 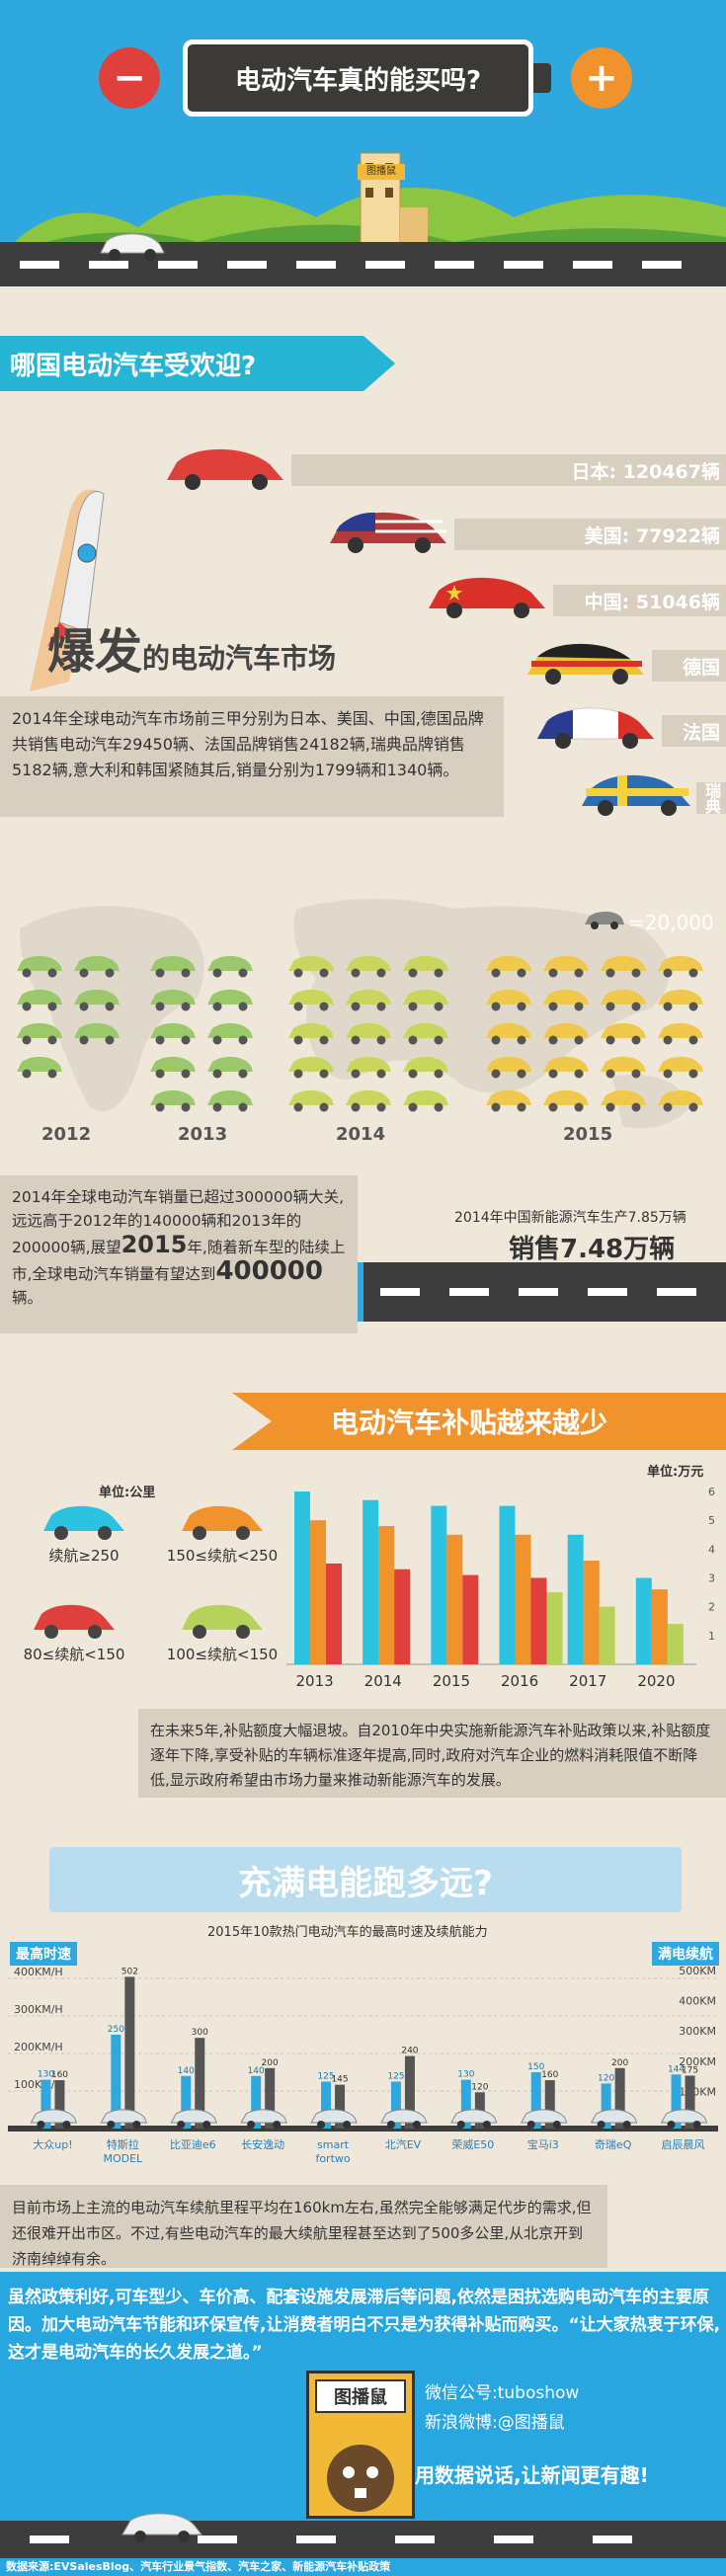 I want to click on legend-label: 续航≥250, so click(x=84, y=1556).